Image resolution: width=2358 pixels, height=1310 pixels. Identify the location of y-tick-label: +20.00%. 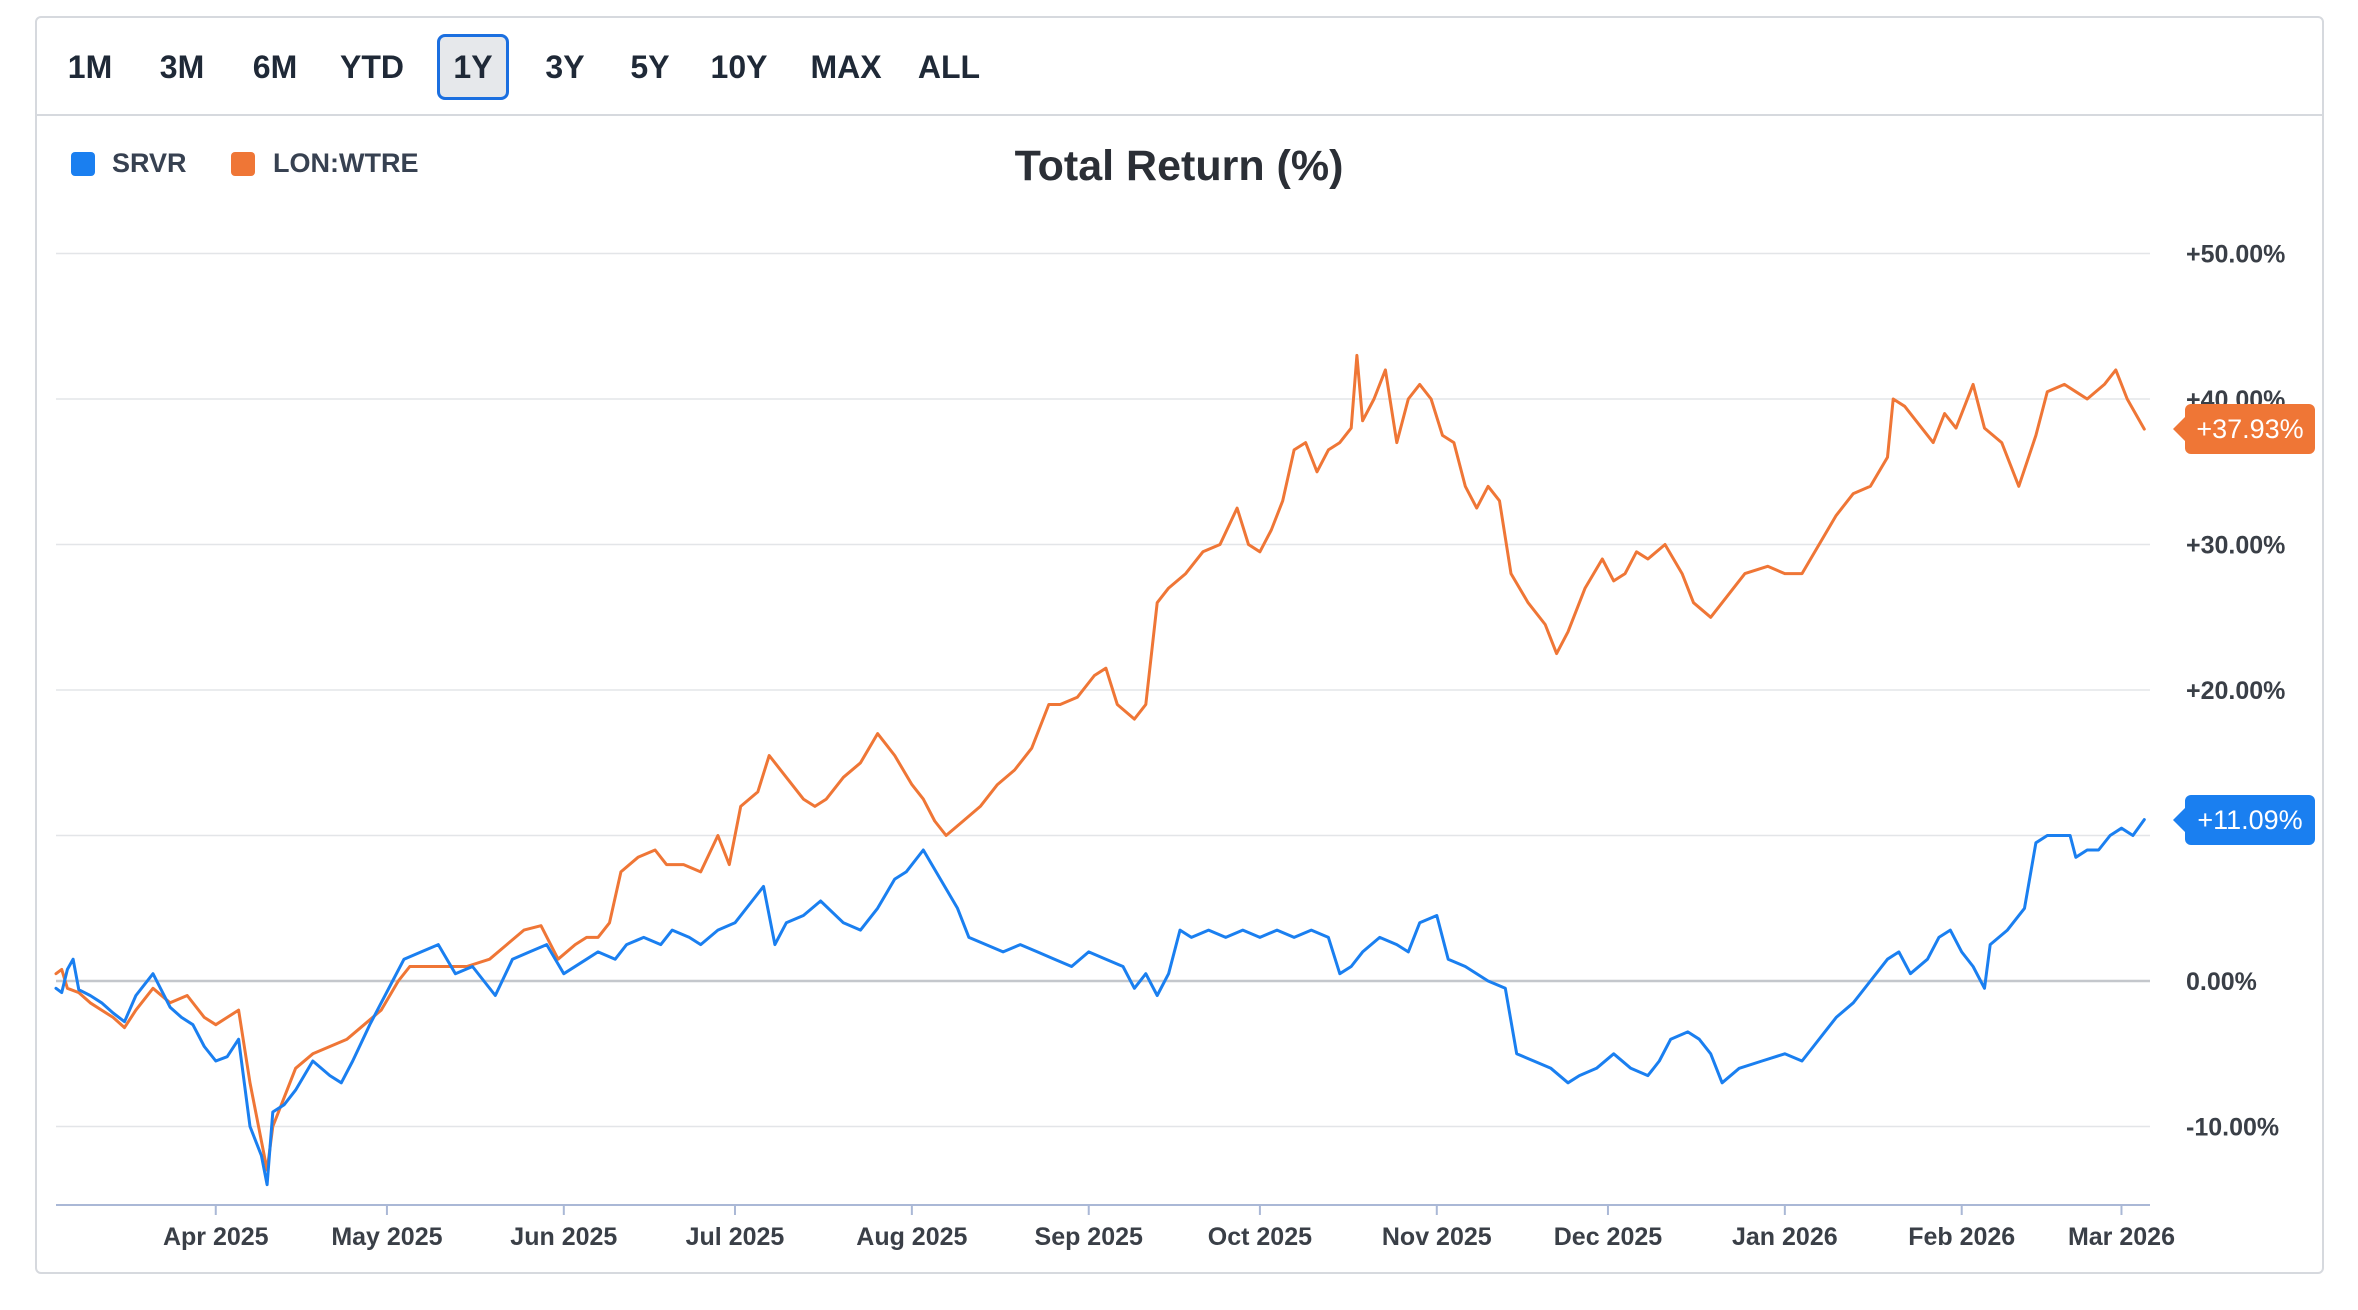
(2235, 691).